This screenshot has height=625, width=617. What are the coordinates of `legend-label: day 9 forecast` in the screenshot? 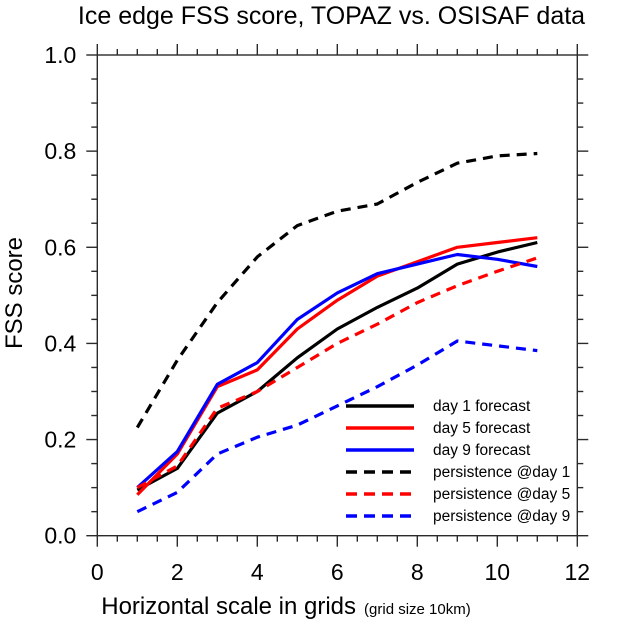 It's located at (482, 450).